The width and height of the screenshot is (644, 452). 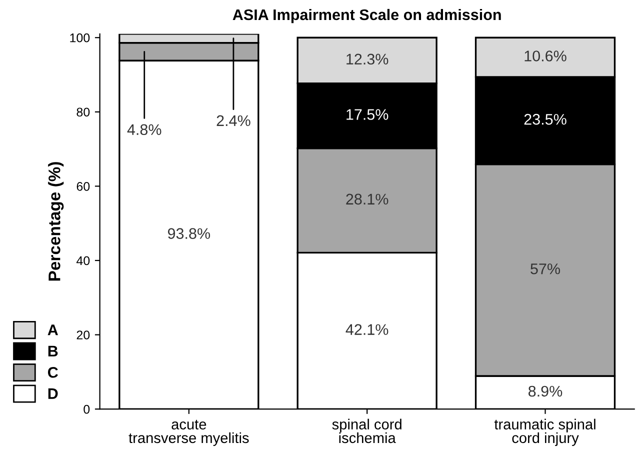 What do you see at coordinates (83, 186) in the screenshot?
I see `y-tick-label: 60` at bounding box center [83, 186].